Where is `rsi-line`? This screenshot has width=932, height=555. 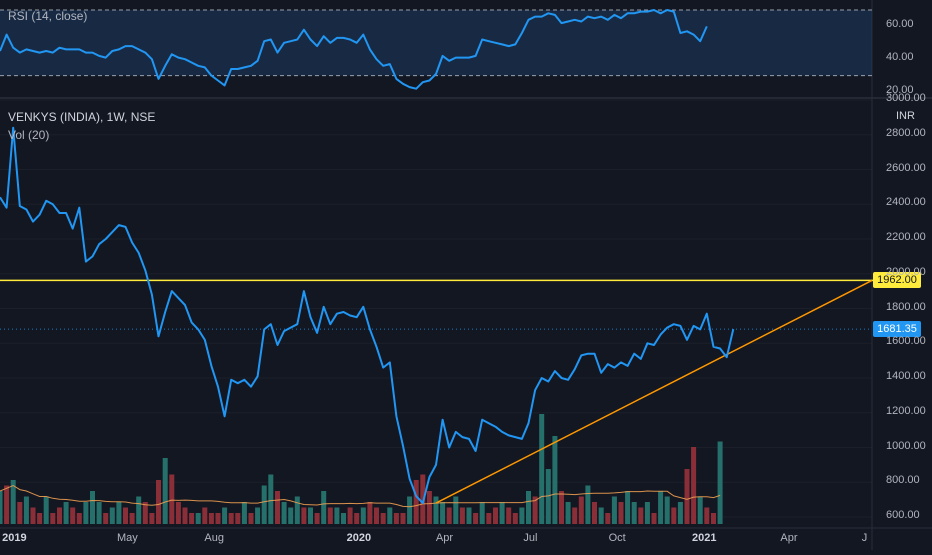
rsi-line is located at coordinates (354, 49).